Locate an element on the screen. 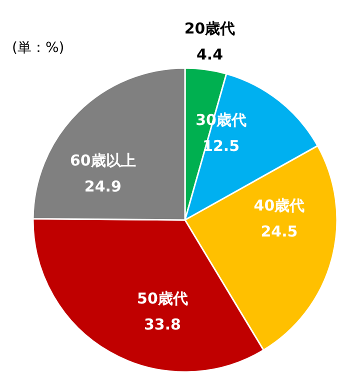  slice-label: 60歳以上 is located at coordinates (103, 161).